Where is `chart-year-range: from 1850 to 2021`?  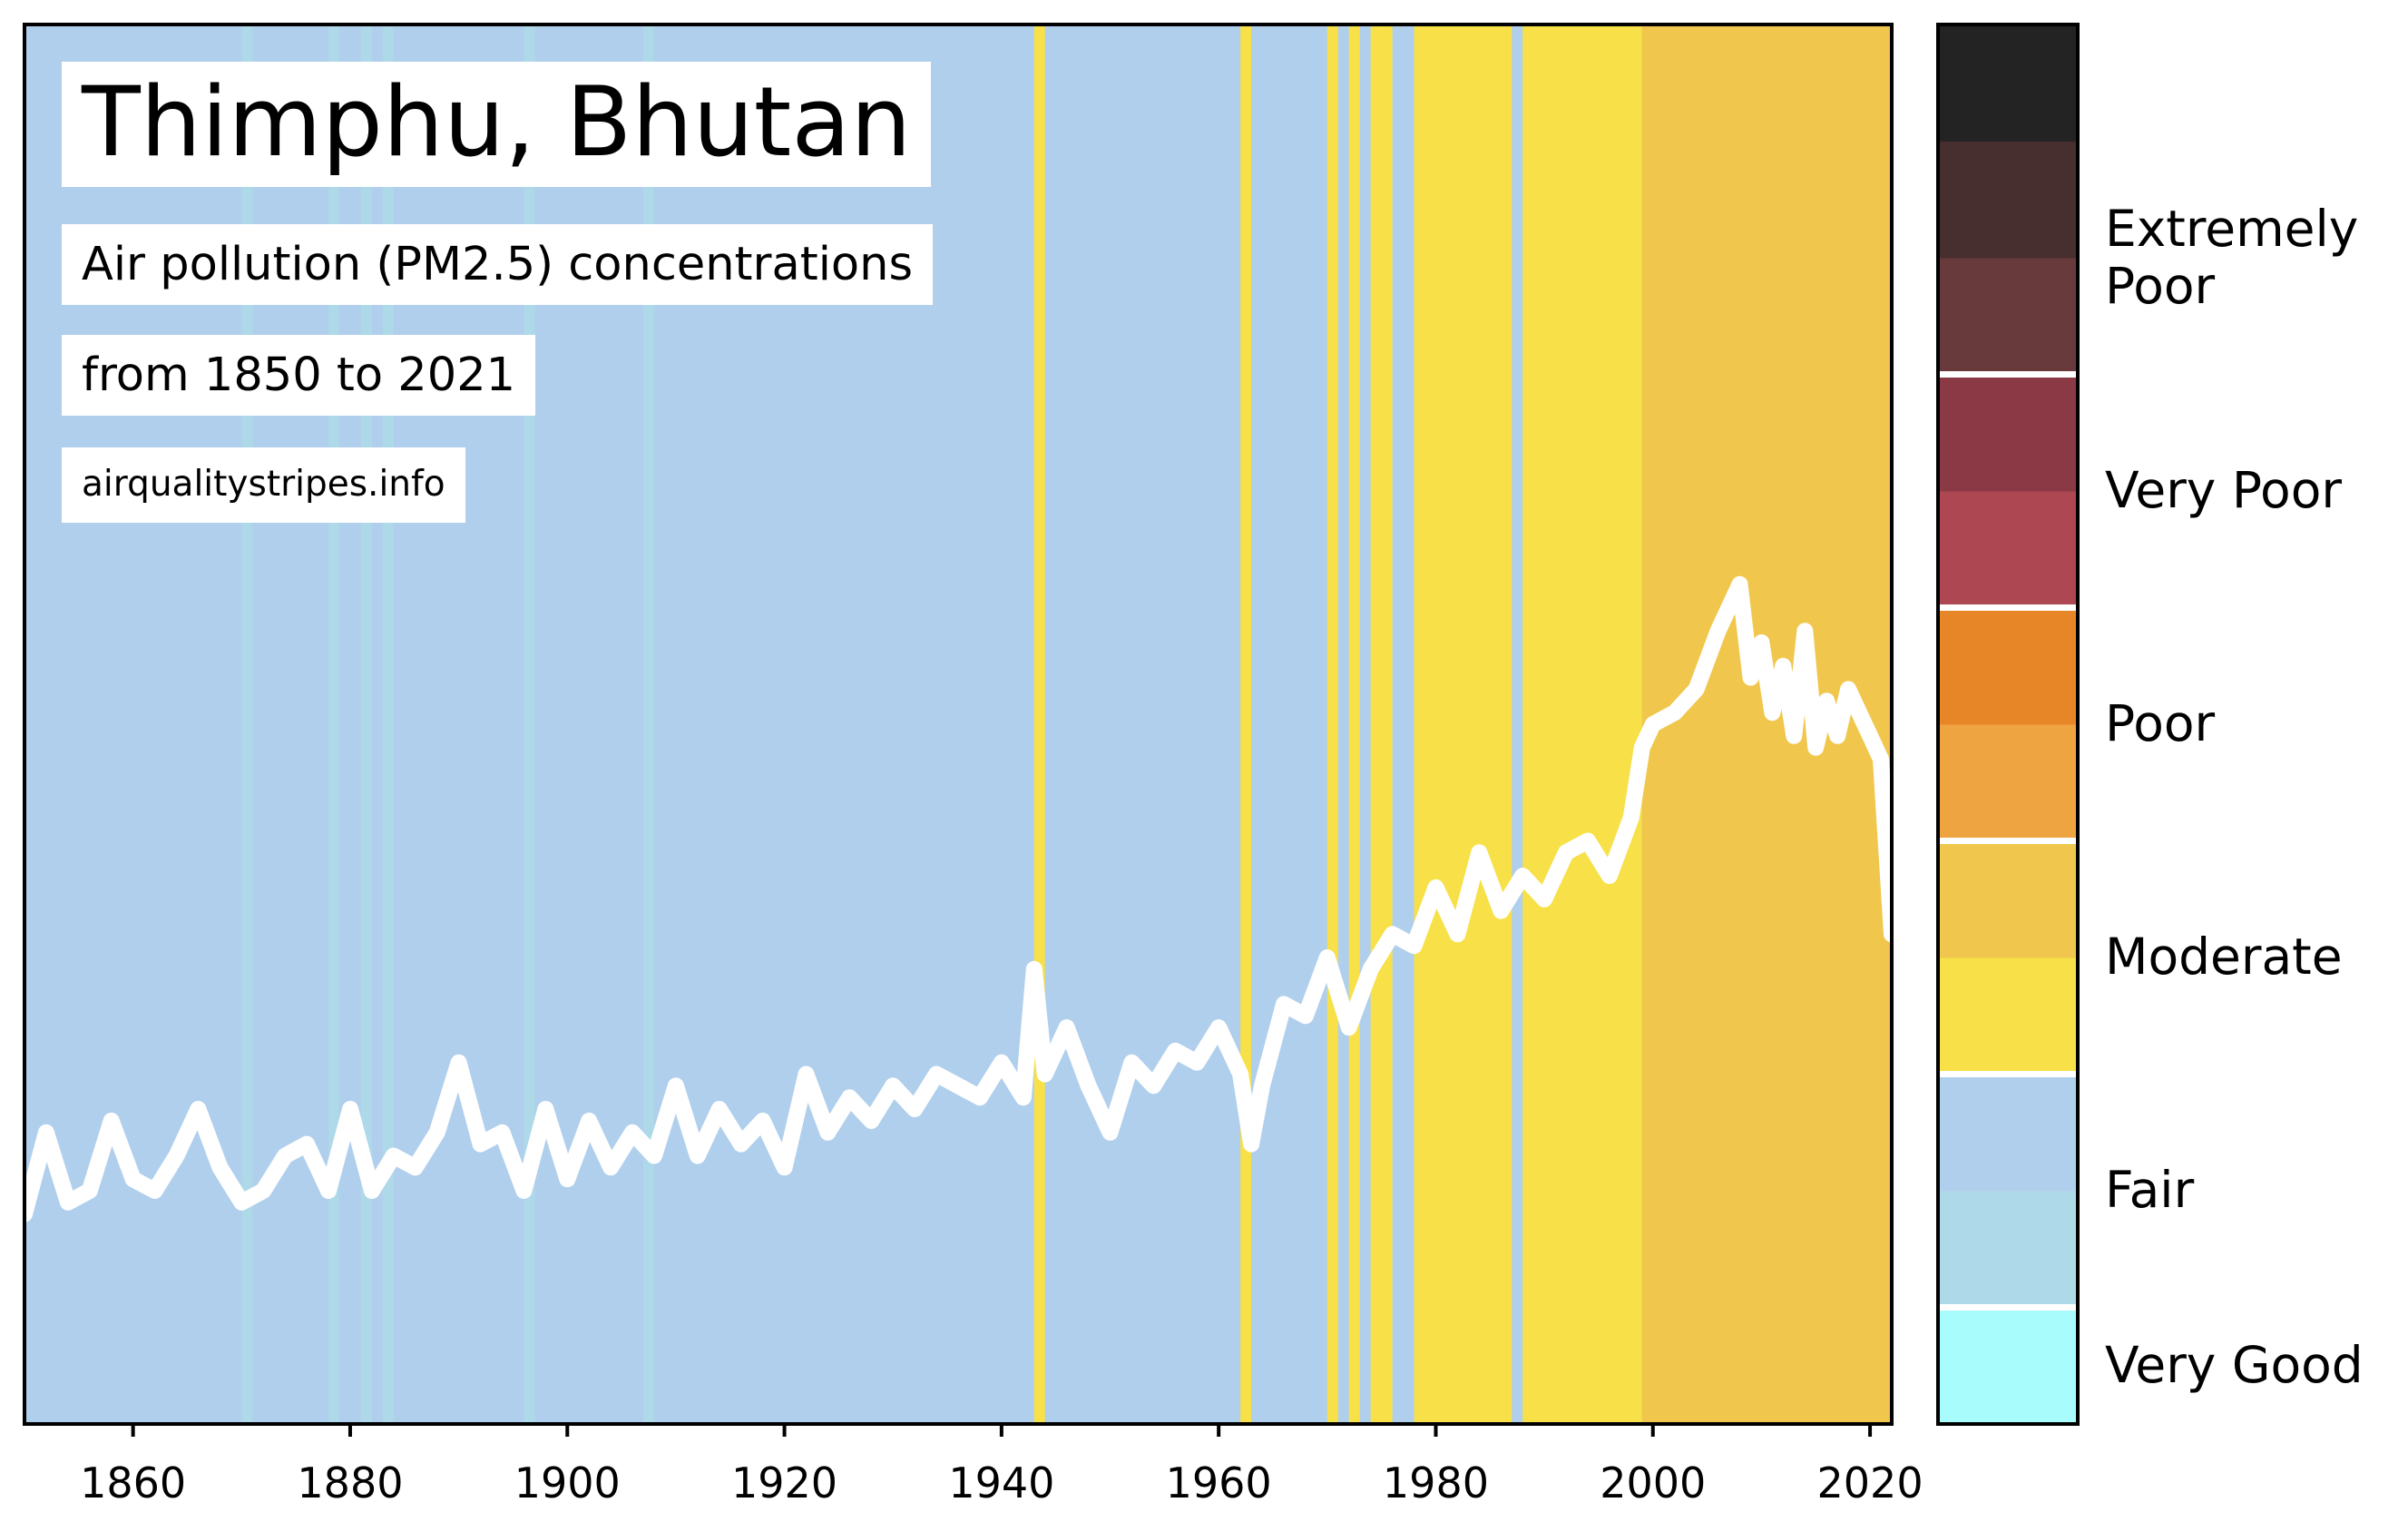 chart-year-range: from 1850 to 2021 is located at coordinates (299, 376).